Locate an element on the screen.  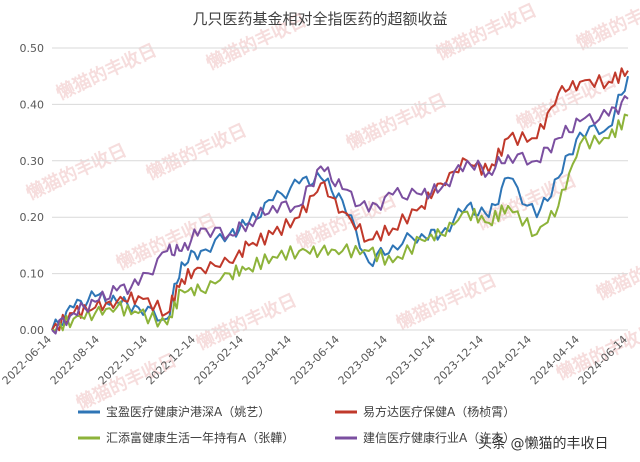
y-tick-label: 0.00 is located at coordinates (32, 330).